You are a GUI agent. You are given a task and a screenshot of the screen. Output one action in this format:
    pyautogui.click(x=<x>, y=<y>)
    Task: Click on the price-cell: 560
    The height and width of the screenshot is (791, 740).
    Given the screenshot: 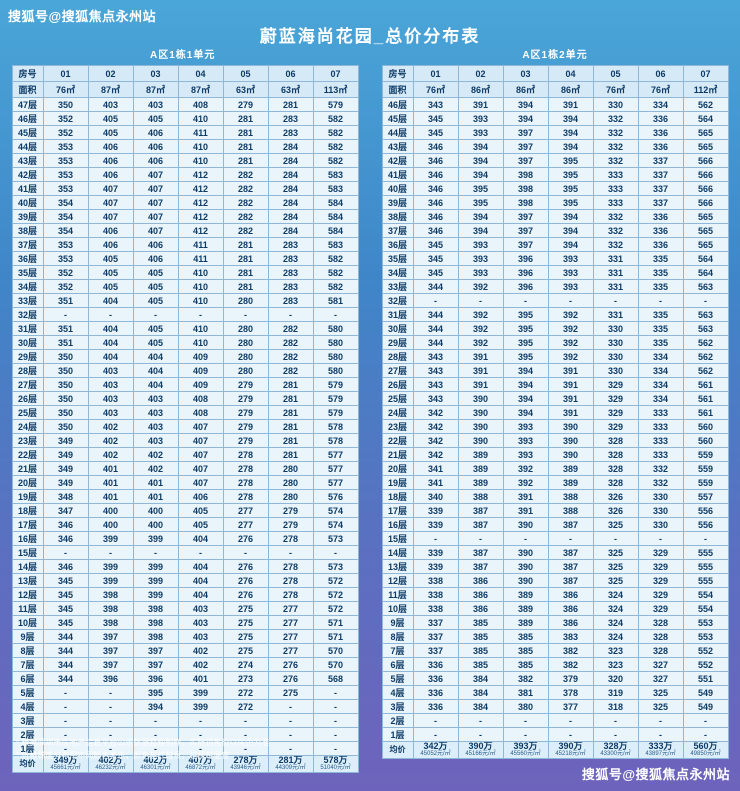 What is the action you would take?
    pyautogui.click(x=705, y=426)
    